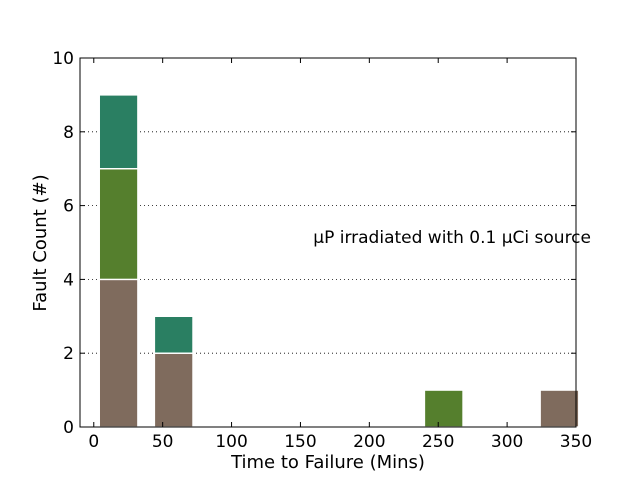 This screenshot has height=480, width=640. Describe the element at coordinates (40, 242) in the screenshot. I see `y-axis-label: Fault Count (#)` at that location.